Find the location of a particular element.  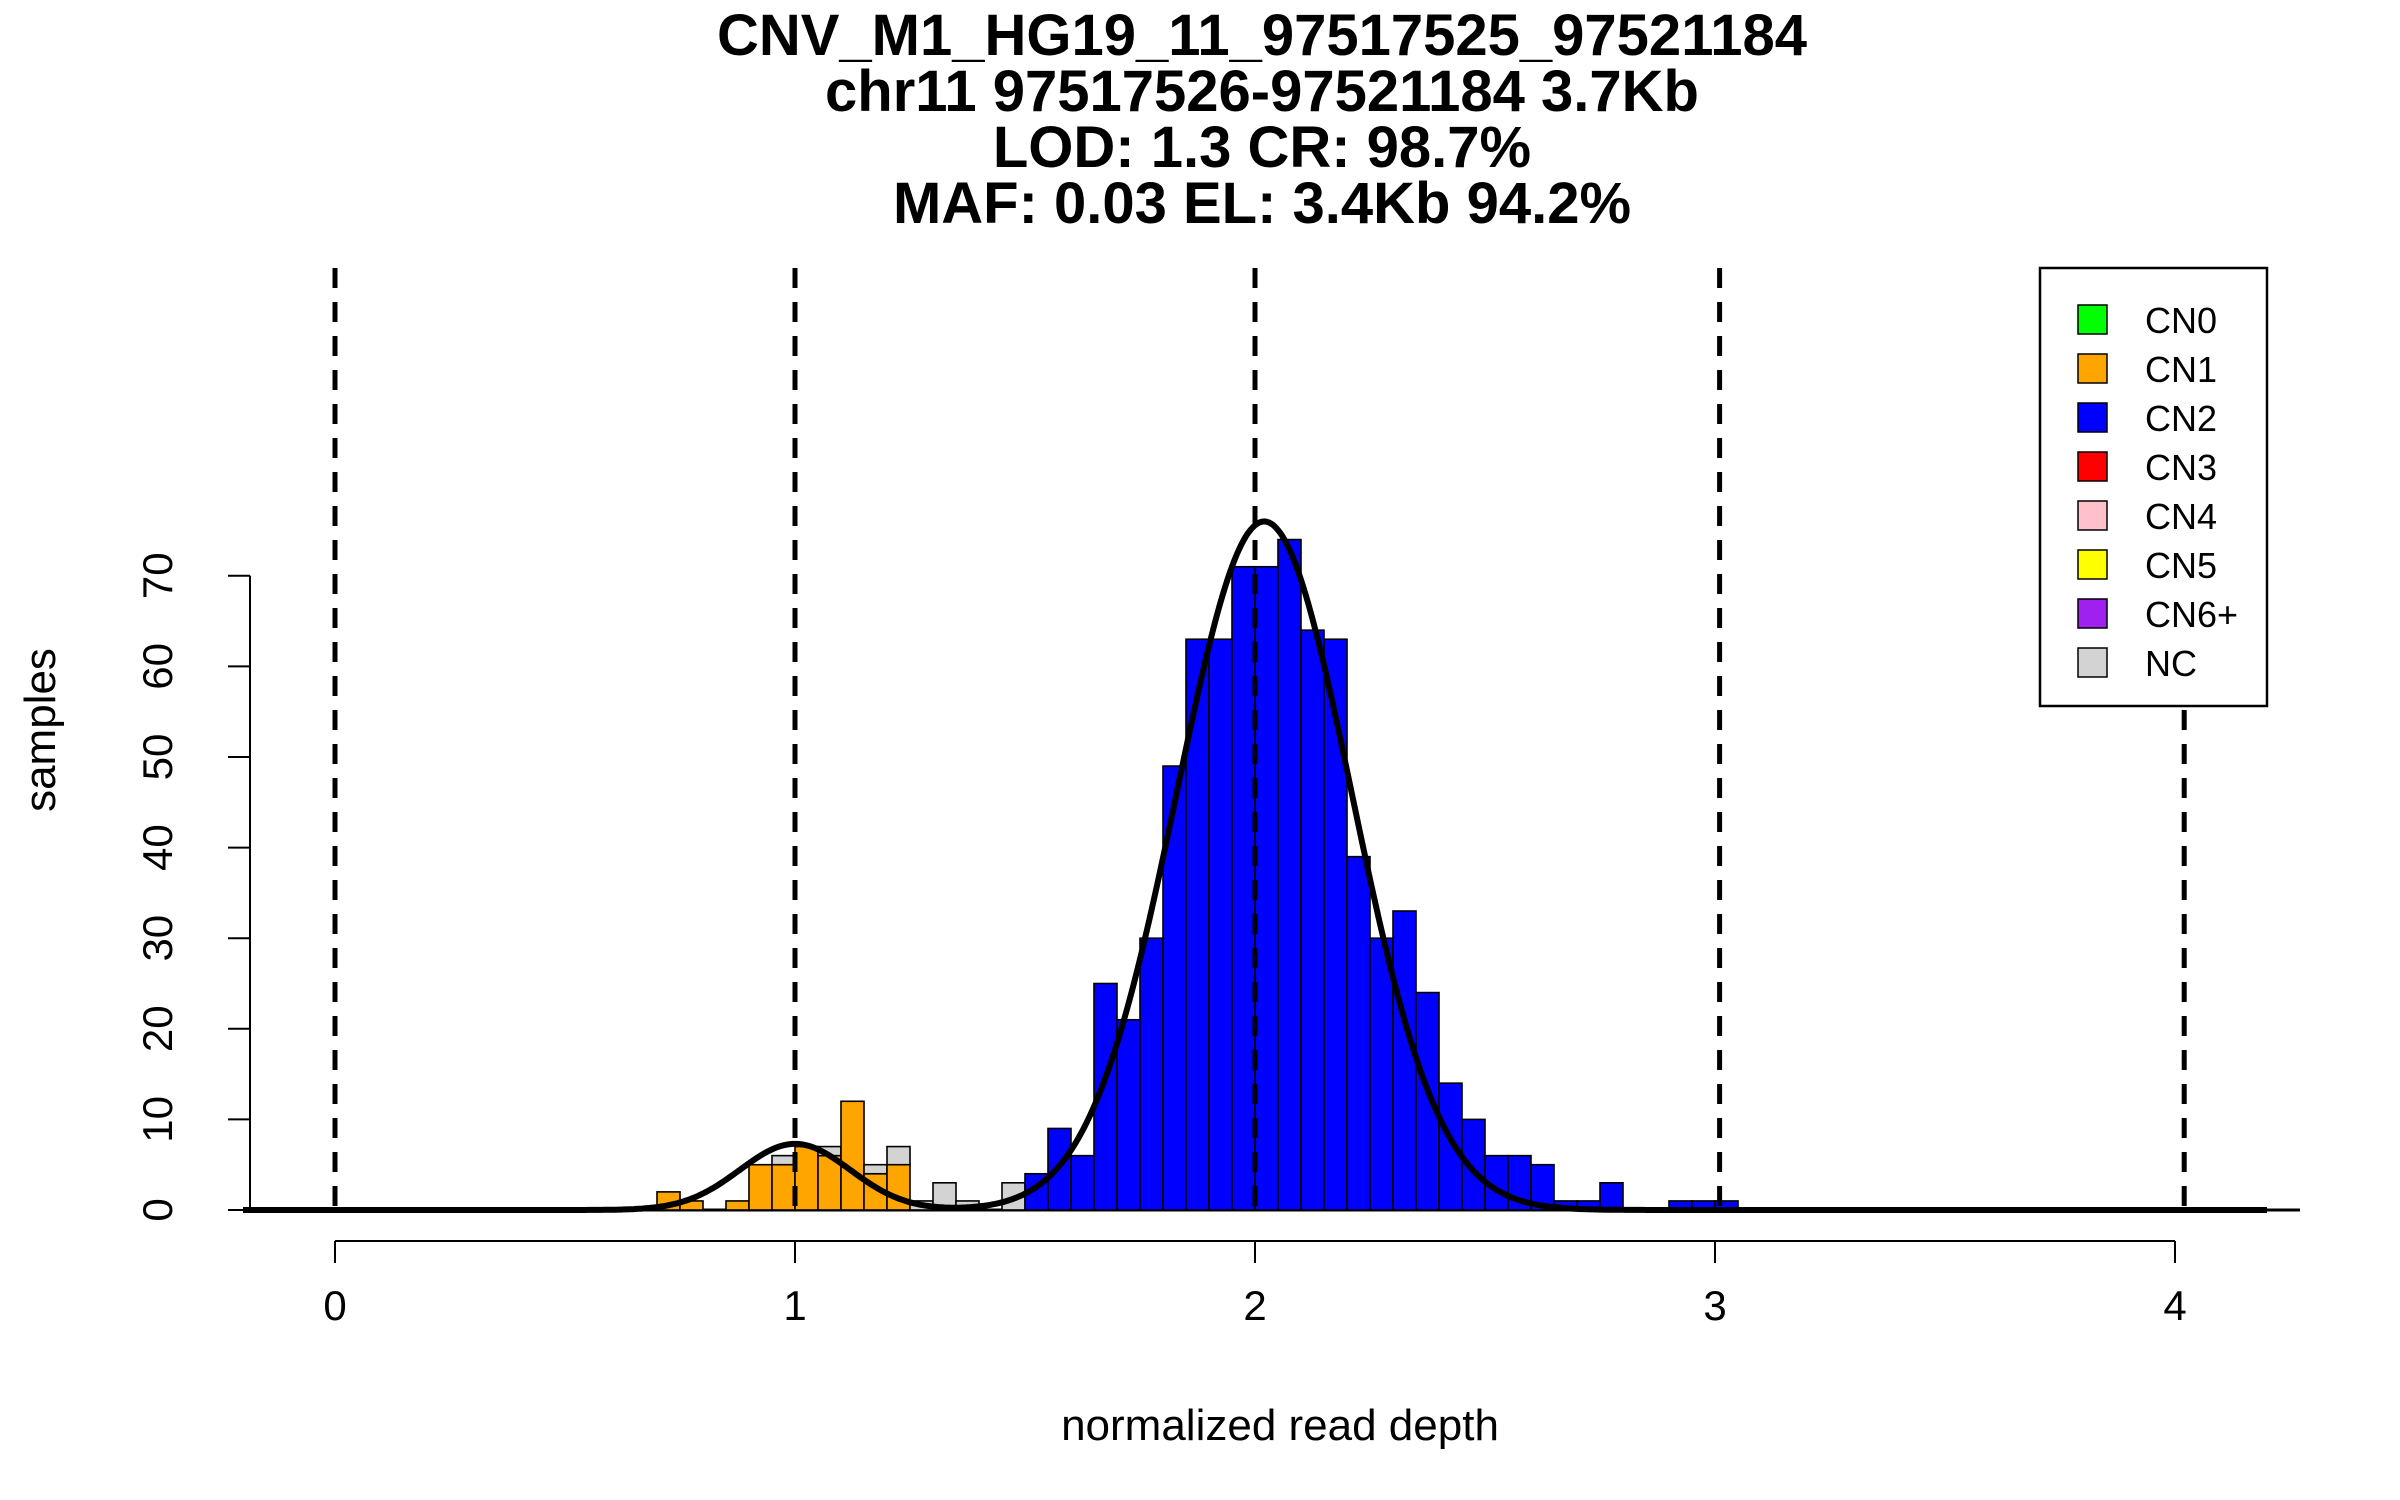

legend-swatch-cn5 is located at coordinates (2092, 564).